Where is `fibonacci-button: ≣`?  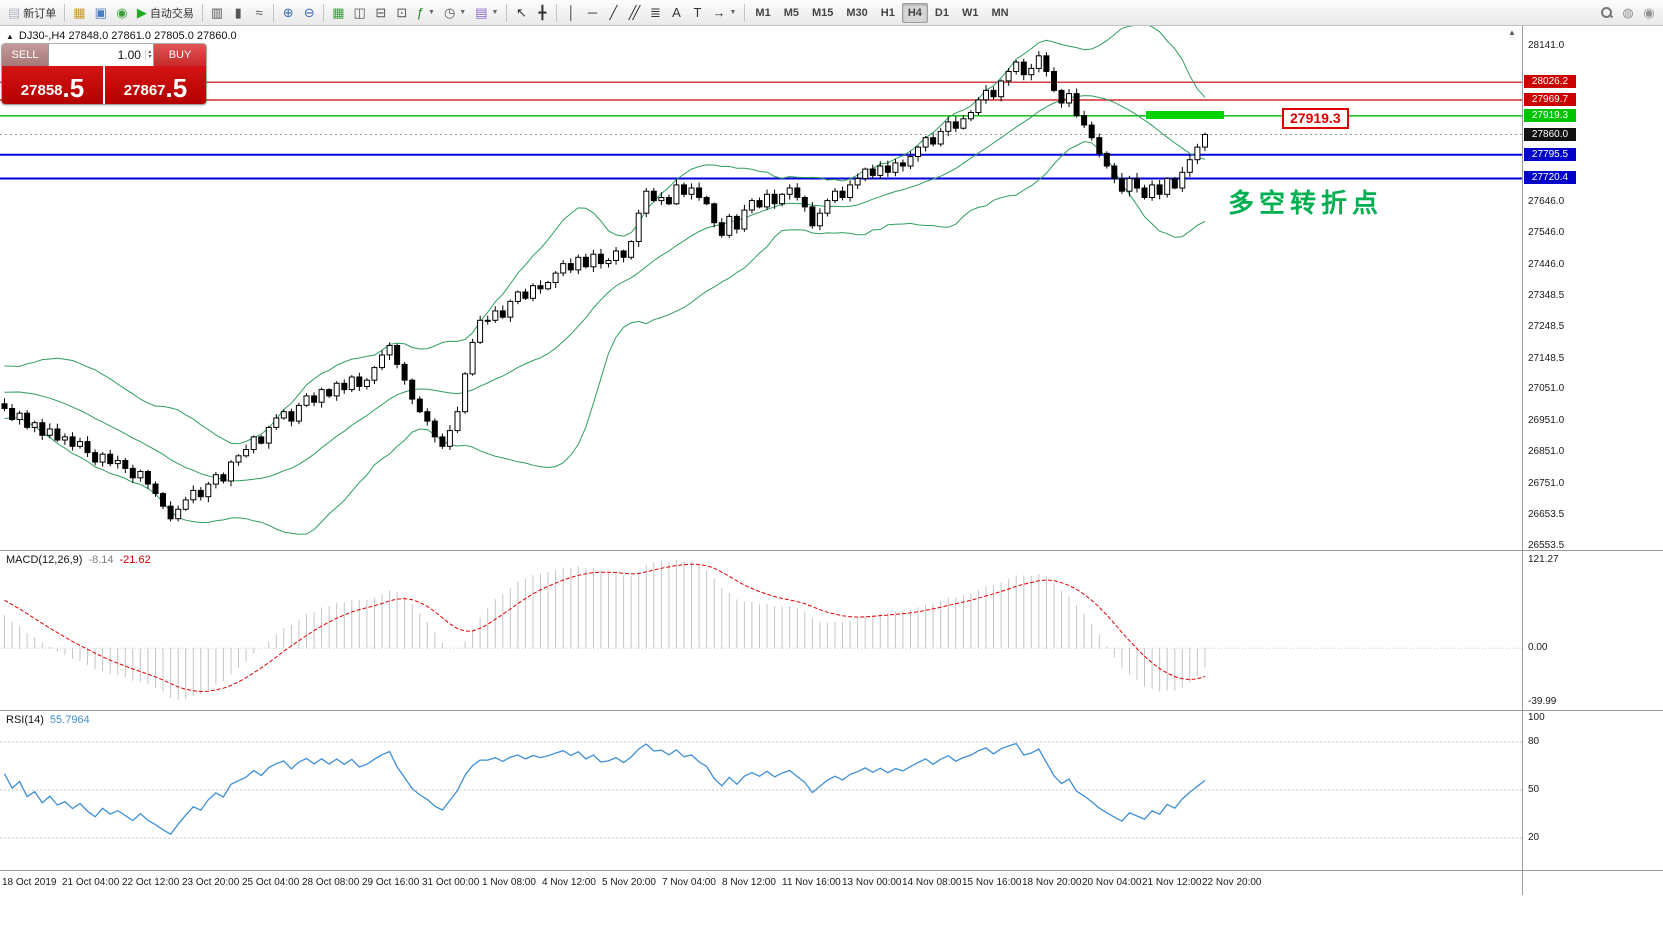
fibonacci-button: ≣ is located at coordinates (655, 13).